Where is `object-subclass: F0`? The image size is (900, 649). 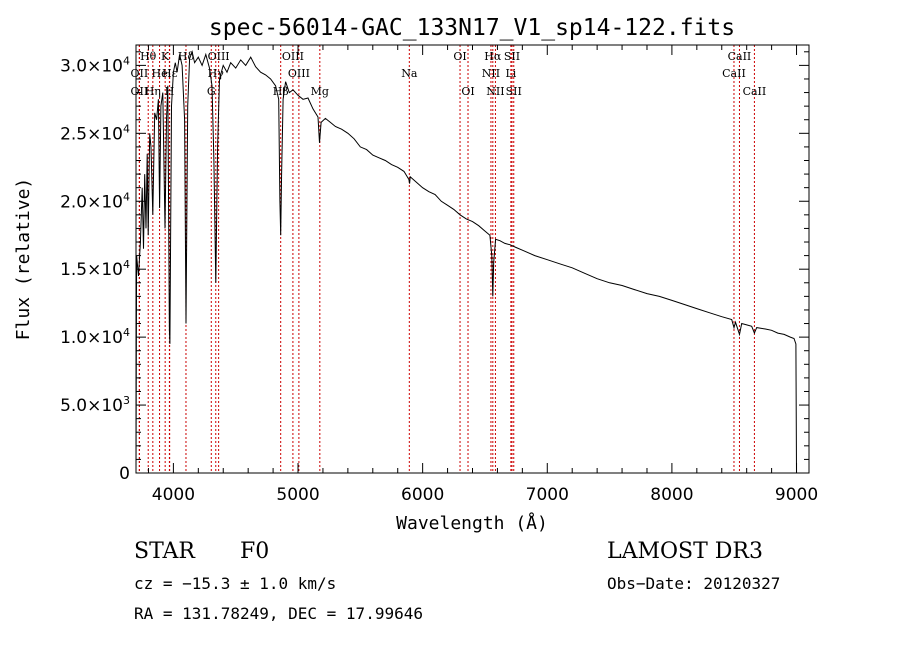 object-subclass: F0 is located at coordinates (255, 551).